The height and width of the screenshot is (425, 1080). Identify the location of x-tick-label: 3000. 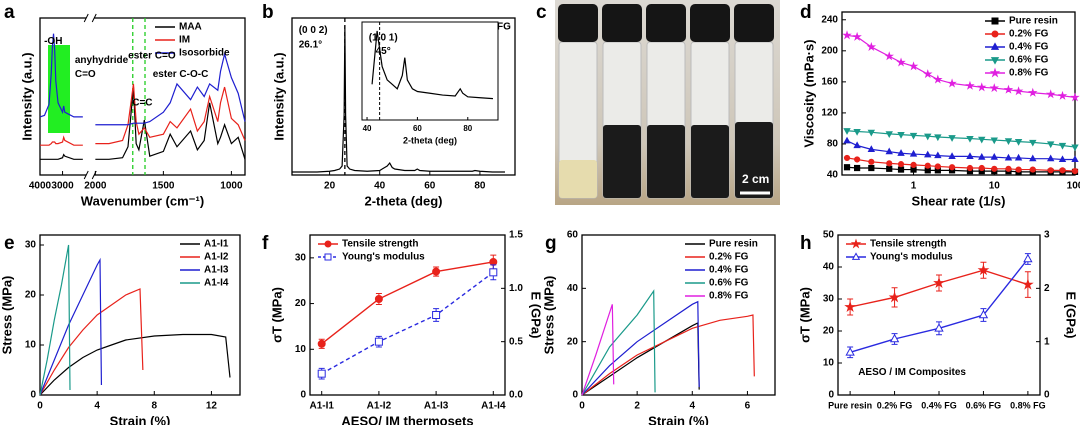
(62, 186).